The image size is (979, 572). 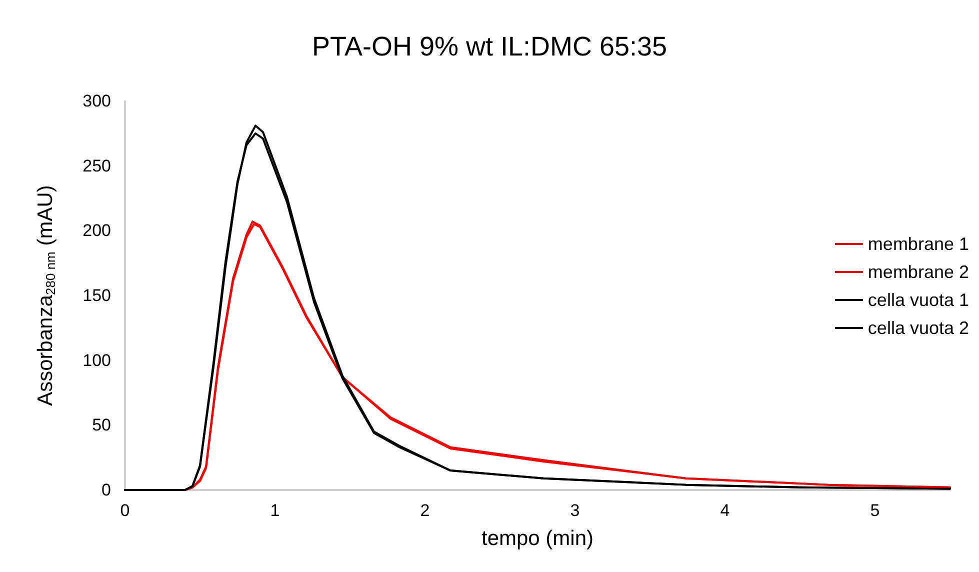 What do you see at coordinates (96, 230) in the screenshot?
I see `y-tick-label: 200` at bounding box center [96, 230].